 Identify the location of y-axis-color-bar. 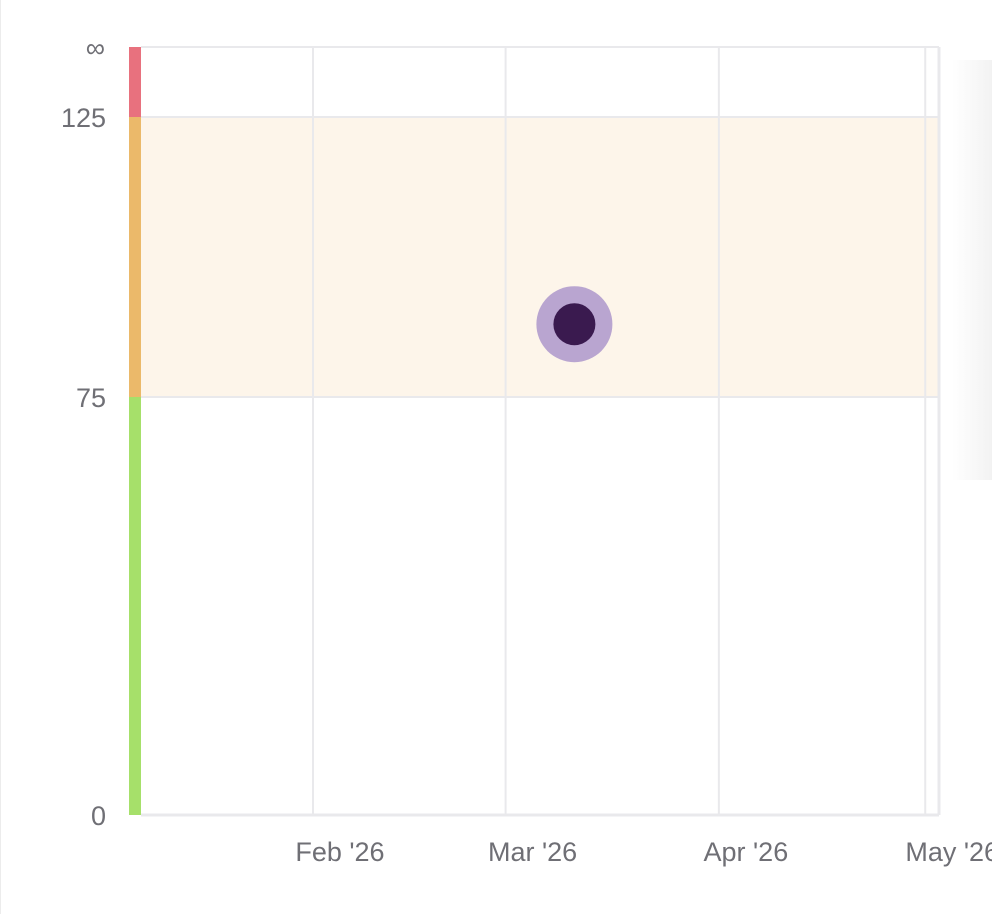
(135, 431).